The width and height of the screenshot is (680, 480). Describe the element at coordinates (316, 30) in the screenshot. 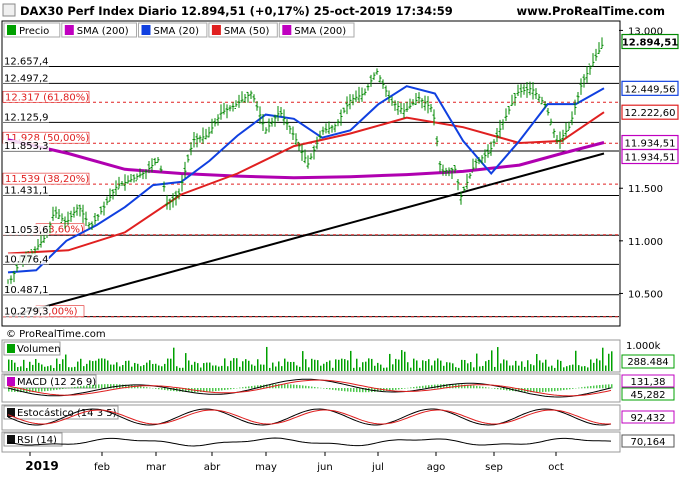

I see `legend-item` at that location.